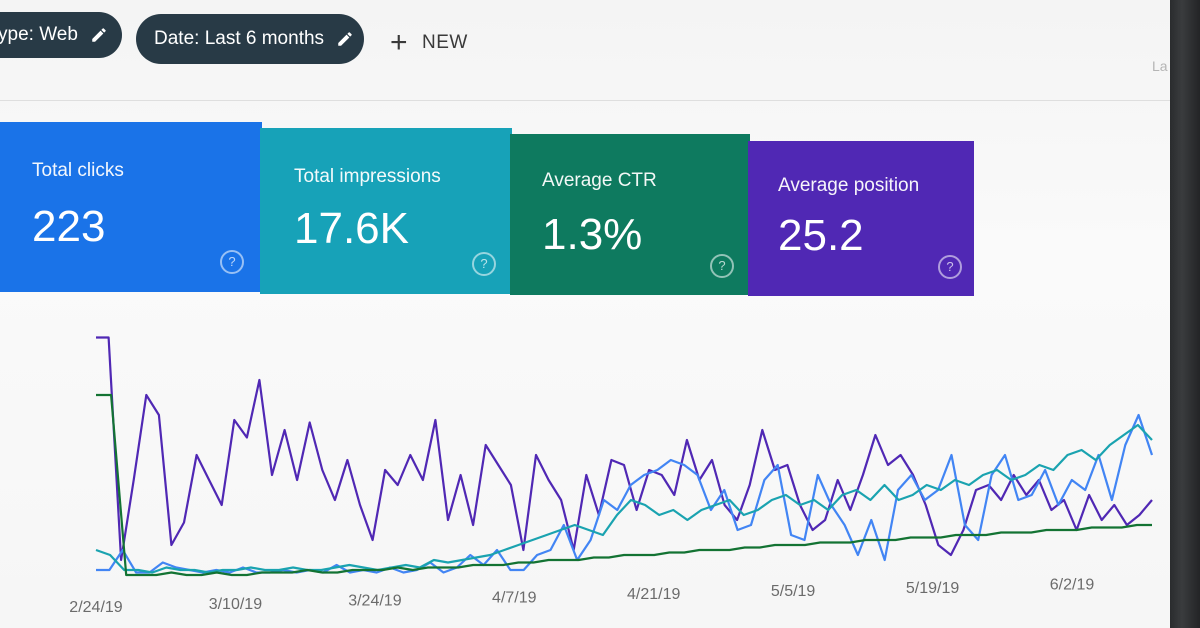 The image size is (1200, 628). What do you see at coordinates (821, 235) in the screenshot?
I see `metric-value: 25.2` at bounding box center [821, 235].